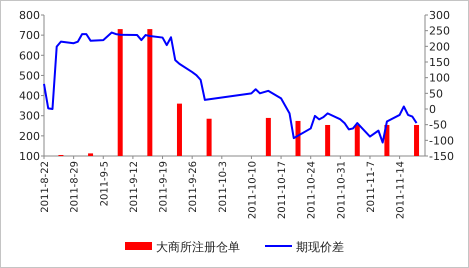 The height and width of the screenshot is (268, 469). What do you see at coordinates (223, 187) in the screenshot?
I see `x-tick-label: 2011-10-3` at bounding box center [223, 187].